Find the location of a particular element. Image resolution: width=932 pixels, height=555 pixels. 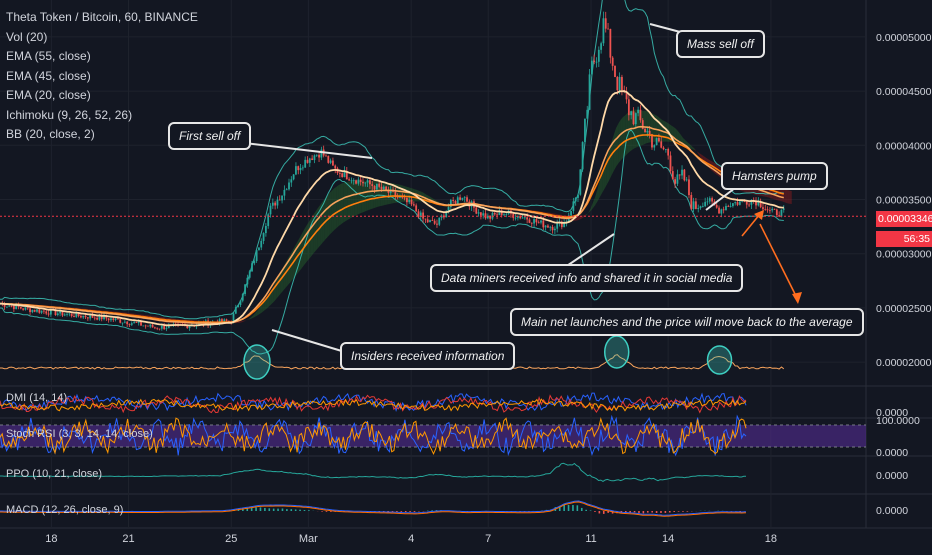

time-tick-label: 7 is located at coordinates (488, 539).